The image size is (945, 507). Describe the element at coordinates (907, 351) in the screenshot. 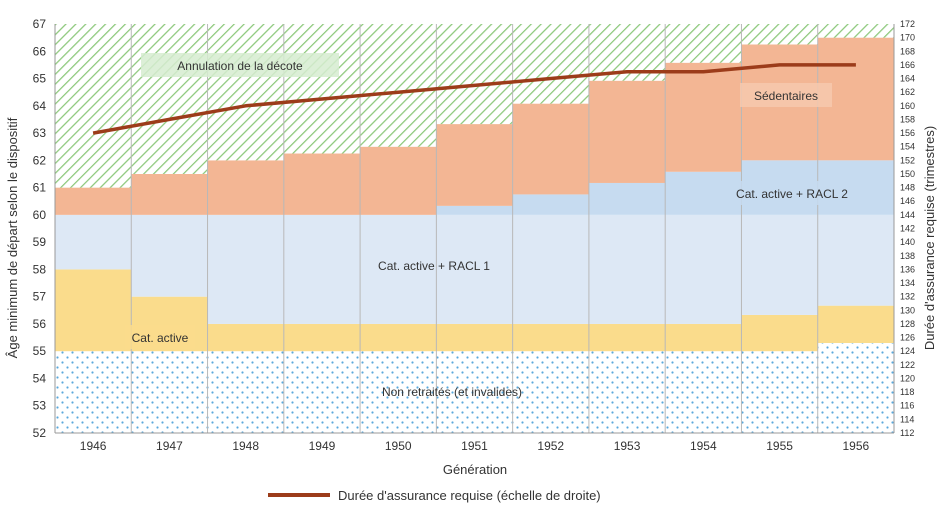

I see `y2-tick-label: 124` at that location.